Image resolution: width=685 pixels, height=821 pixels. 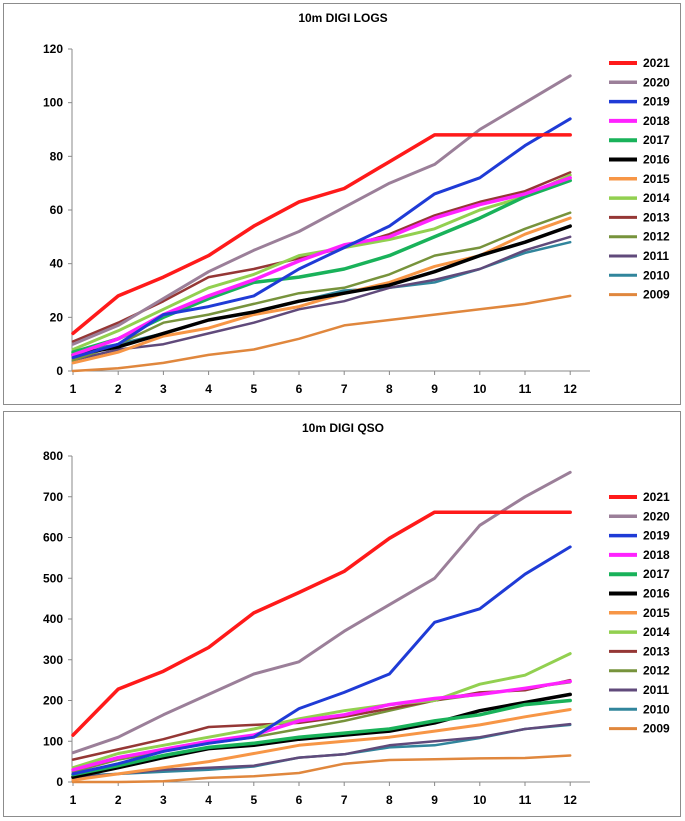 I want to click on y-tick-label: 300, so click(x=53, y=660).